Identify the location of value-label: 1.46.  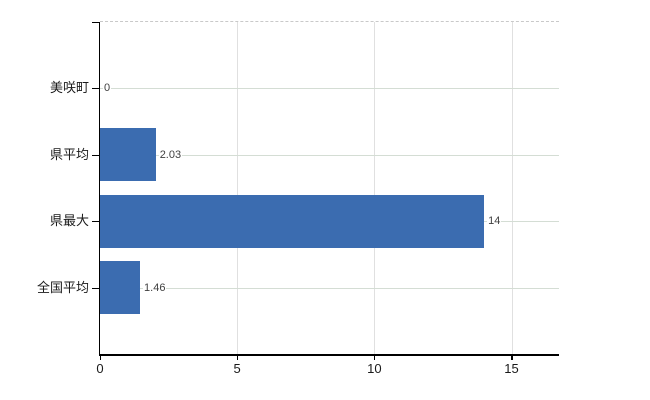
(155, 287).